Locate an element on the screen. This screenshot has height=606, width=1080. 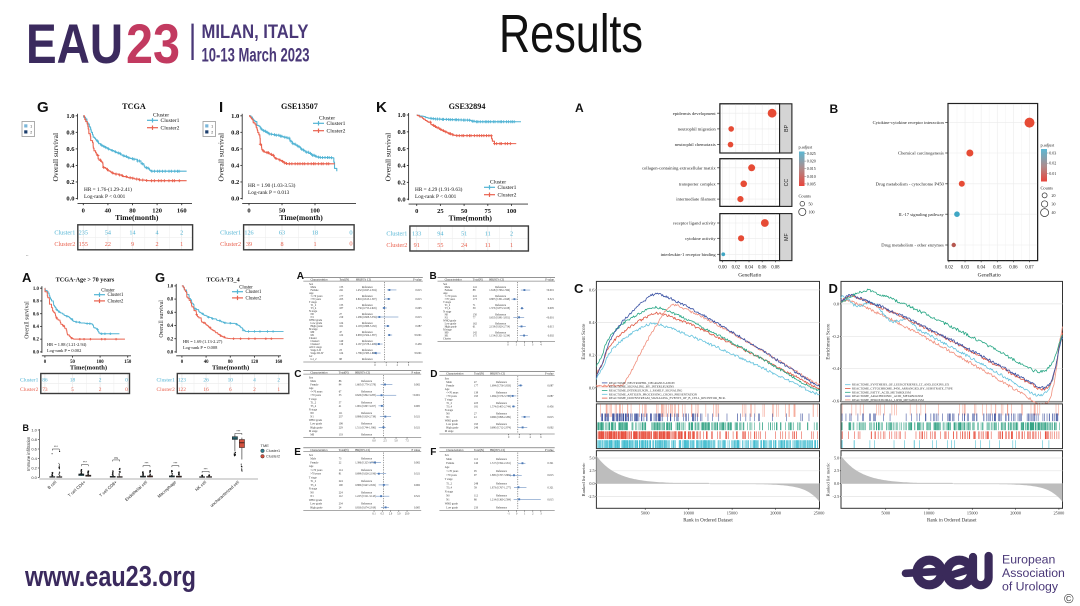
svg-text: 1 is located at coordinates (517, 345).